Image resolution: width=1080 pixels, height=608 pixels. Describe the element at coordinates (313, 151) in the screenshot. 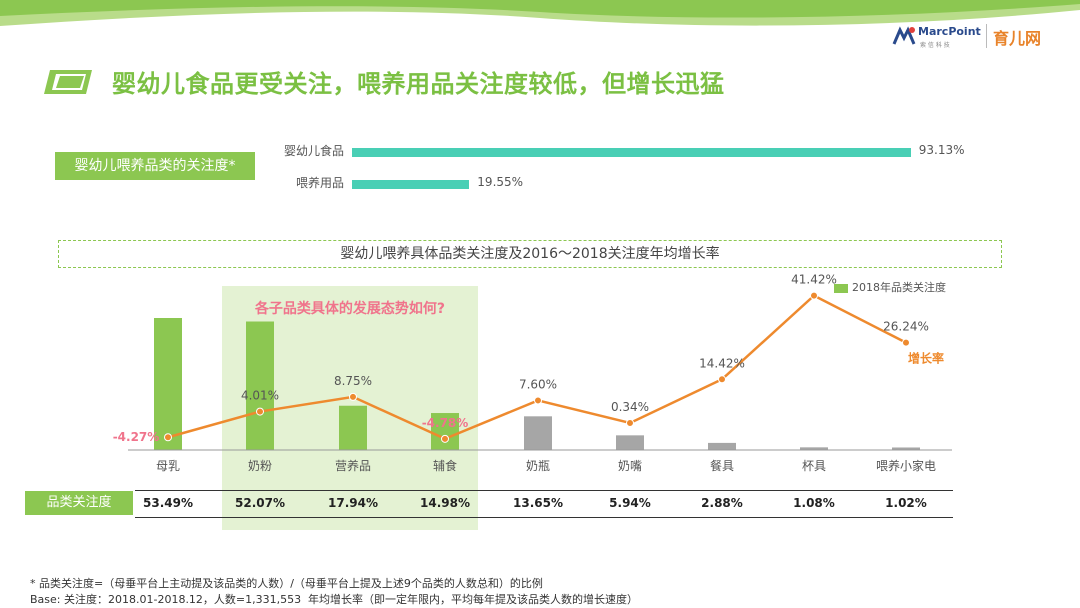

I see `hbar-category-label: 婴幼儿食品` at that location.